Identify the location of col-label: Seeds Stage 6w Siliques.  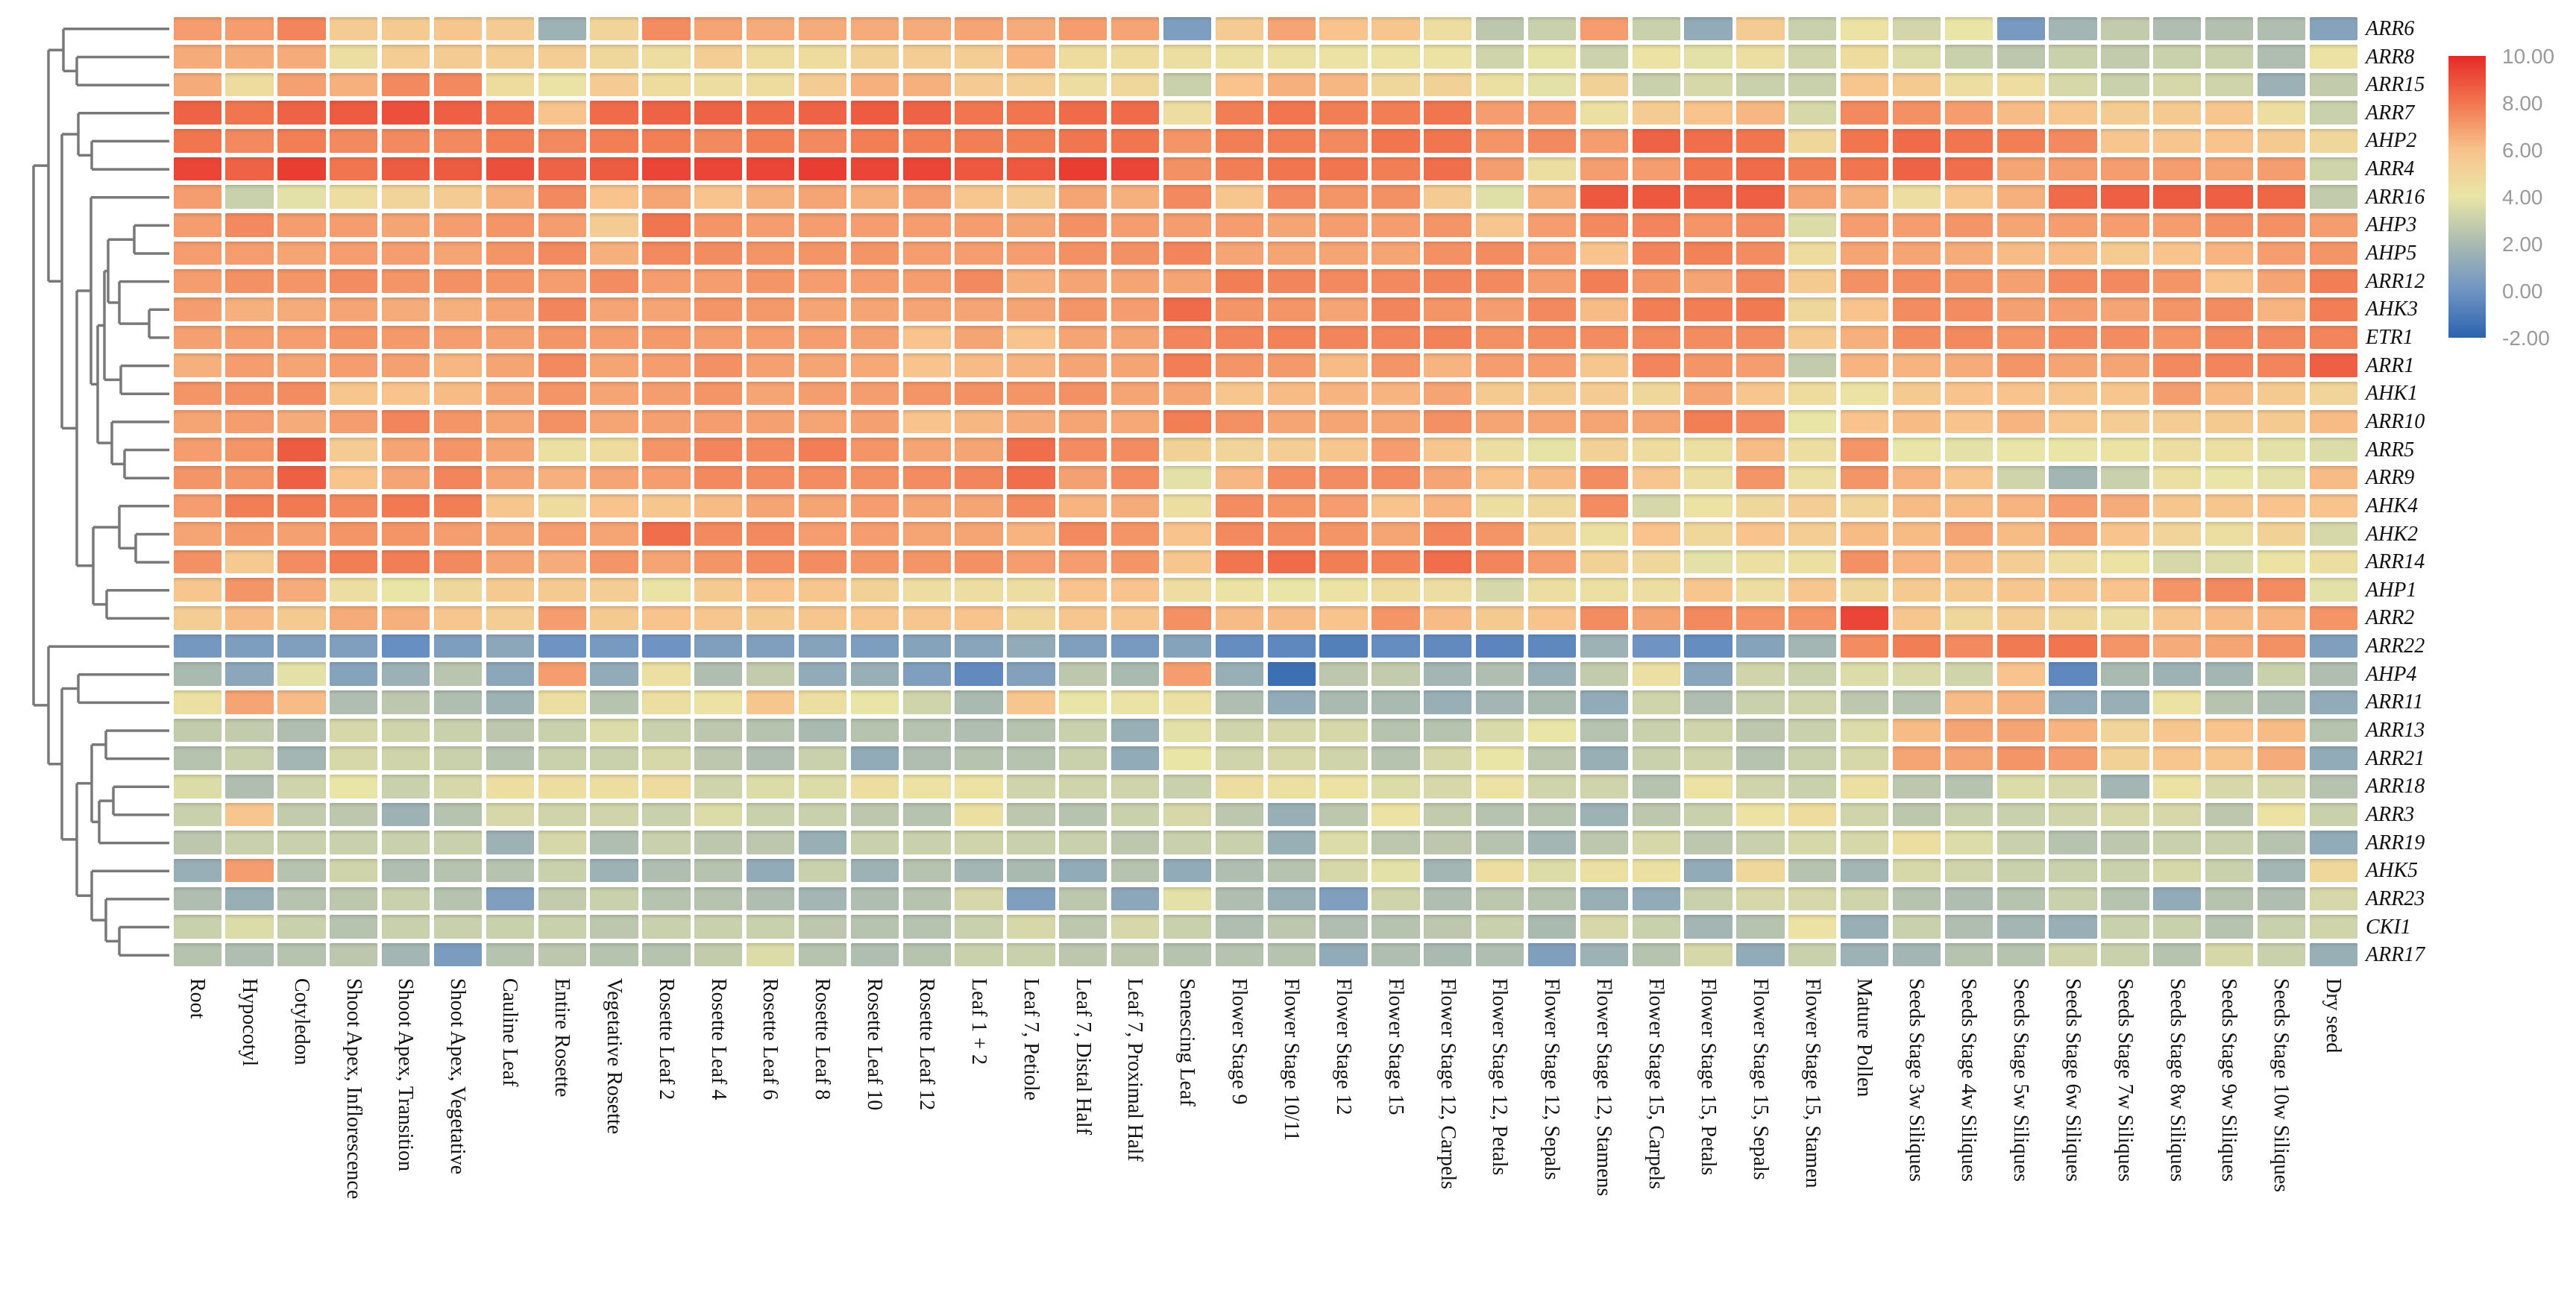
(2073, 1079).